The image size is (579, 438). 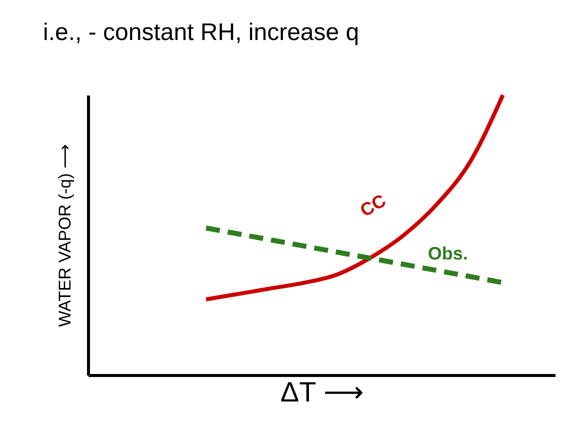 What do you see at coordinates (448, 254) in the screenshot?
I see `series-label: Obs.` at bounding box center [448, 254].